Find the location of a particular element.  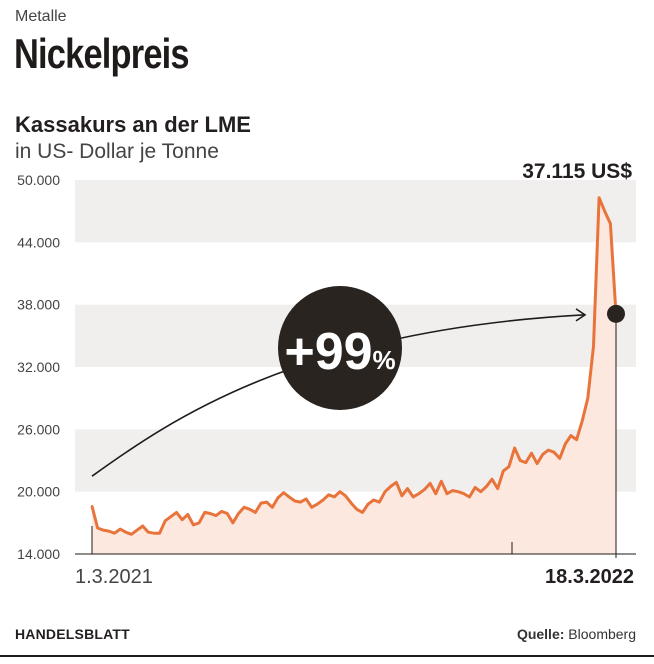

source-value: Bloomberg is located at coordinates (602, 634).